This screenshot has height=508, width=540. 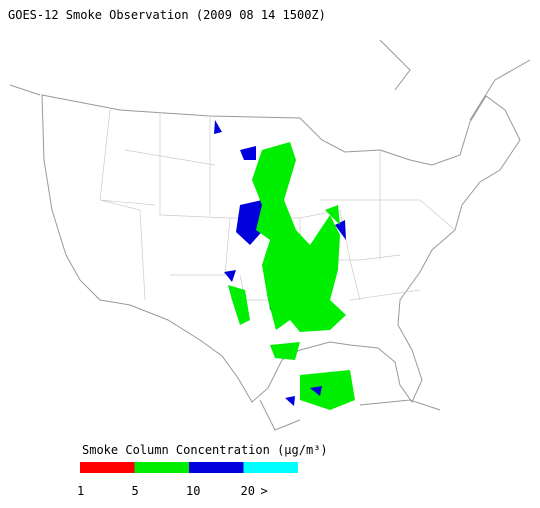 What do you see at coordinates (291, 276) in the screenshot?
I see `smoke-moderate` at bounding box center [291, 276].